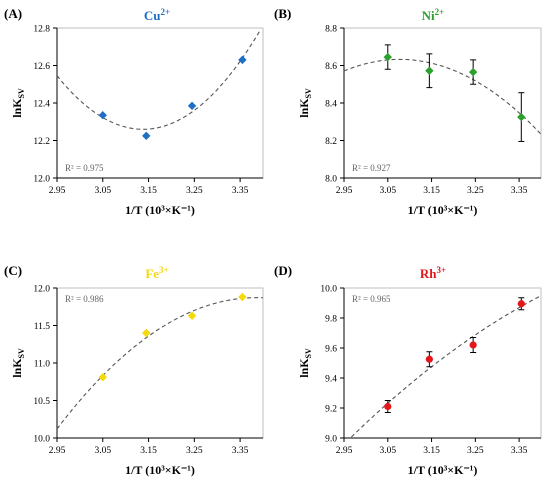  Describe the element at coordinates (41, 30) in the screenshot. I see `y-tick-label: 12.8` at that location.